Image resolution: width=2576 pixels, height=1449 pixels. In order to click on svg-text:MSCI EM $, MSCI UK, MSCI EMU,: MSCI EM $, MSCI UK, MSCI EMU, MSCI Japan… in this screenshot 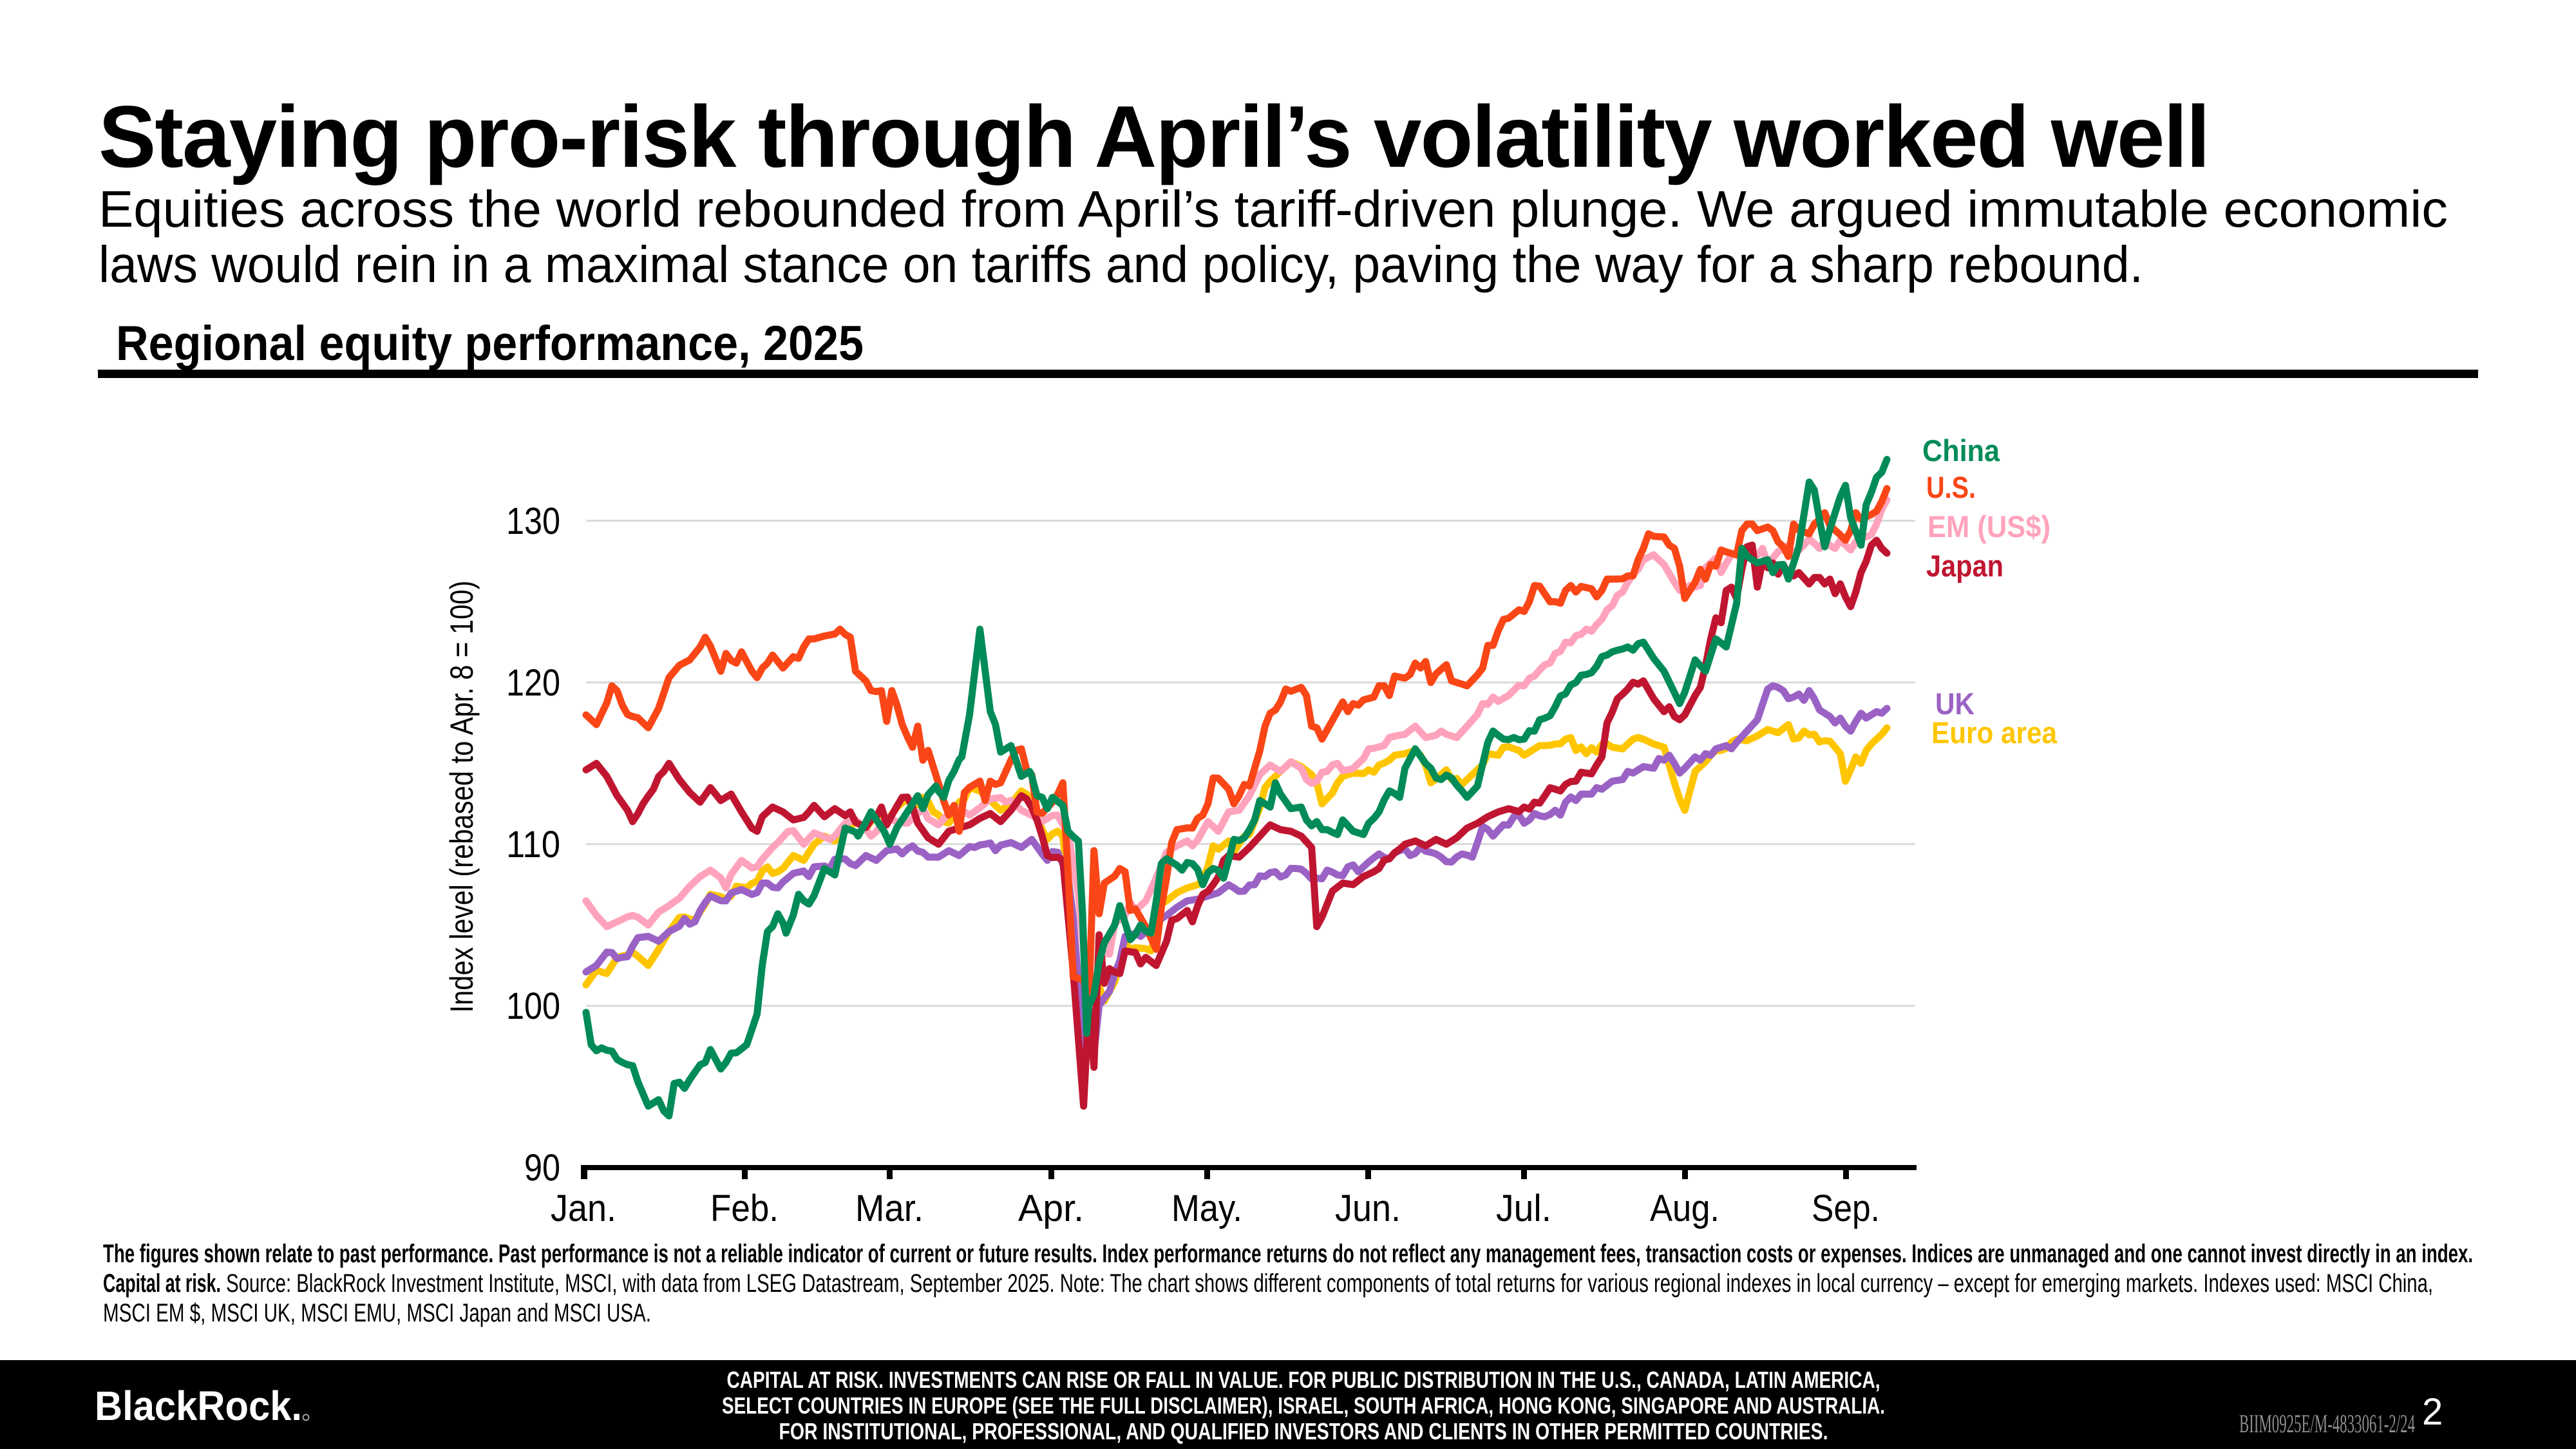, I will do `click(377, 1313)`.